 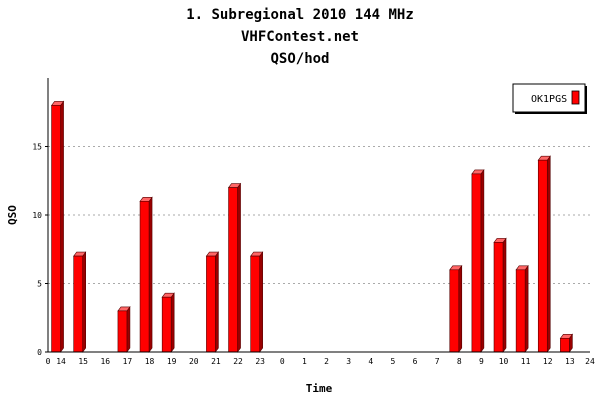 I want to click on x-axis-end-label: 24, so click(x=590, y=361).